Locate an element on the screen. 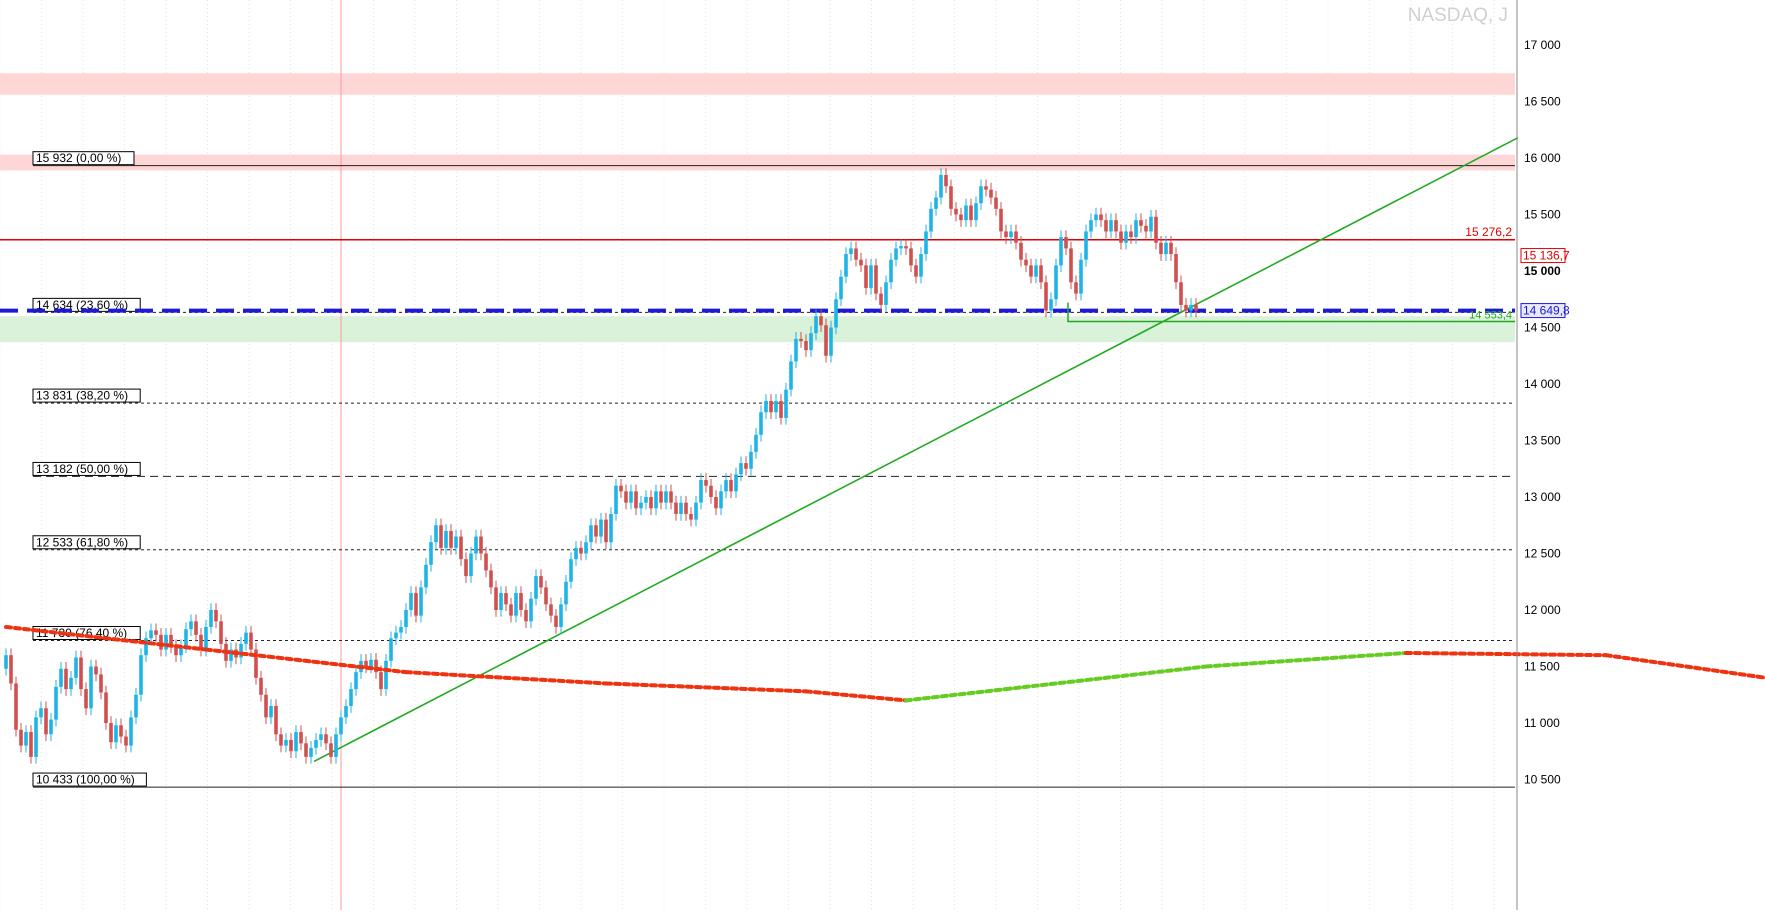 This screenshot has width=1765, height=915. y-axis-tick-label: 13 000 is located at coordinates (1542, 497).